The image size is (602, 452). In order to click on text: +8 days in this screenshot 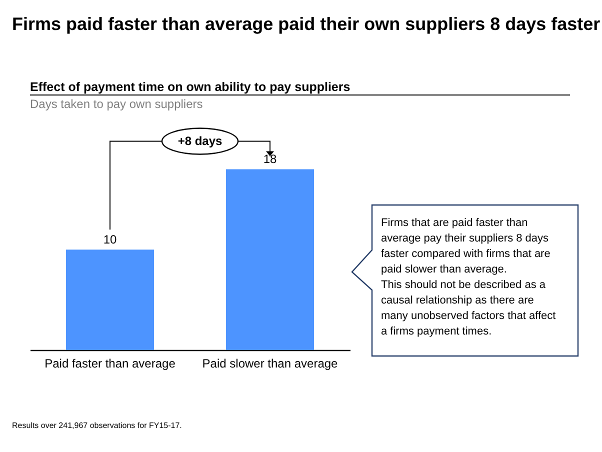, I will do `click(200, 141)`.